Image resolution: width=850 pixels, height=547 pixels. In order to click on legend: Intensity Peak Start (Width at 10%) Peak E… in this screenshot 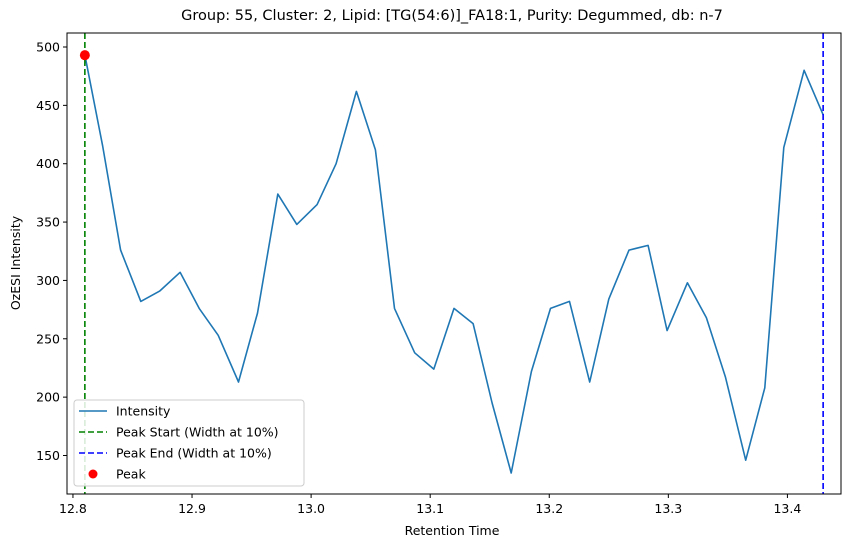, I will do `click(189, 443)`.